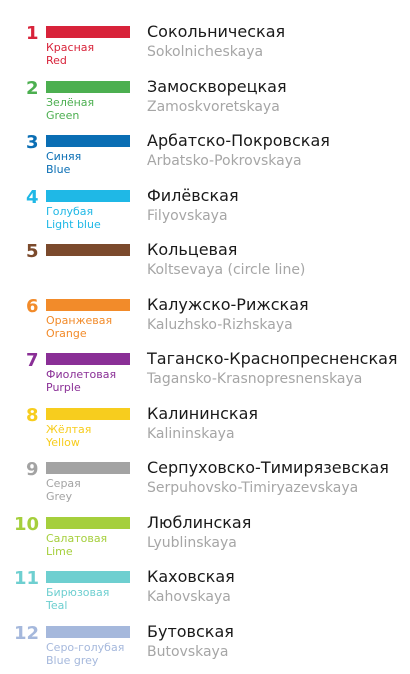  I want to click on line-number: 2, so click(32, 88).